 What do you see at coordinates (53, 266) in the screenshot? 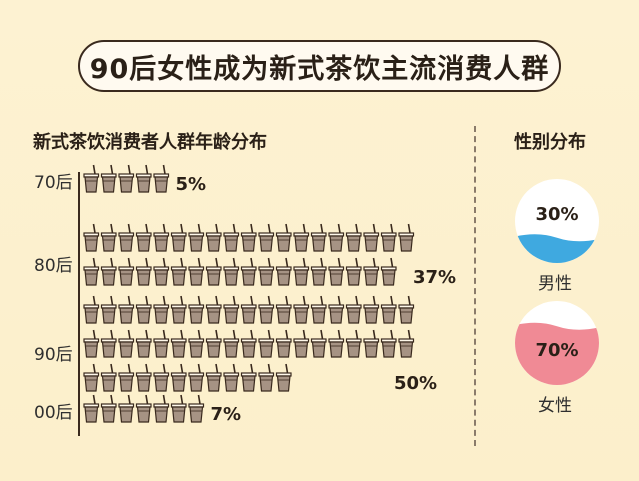
I see `age-category-label: 80后` at bounding box center [53, 266].